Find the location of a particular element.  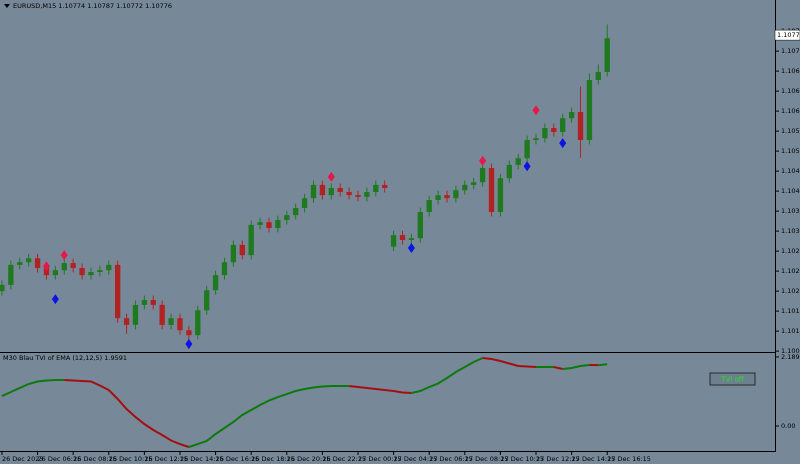

x-tick-label: 27 Dec 12:15 is located at coordinates (558, 459).